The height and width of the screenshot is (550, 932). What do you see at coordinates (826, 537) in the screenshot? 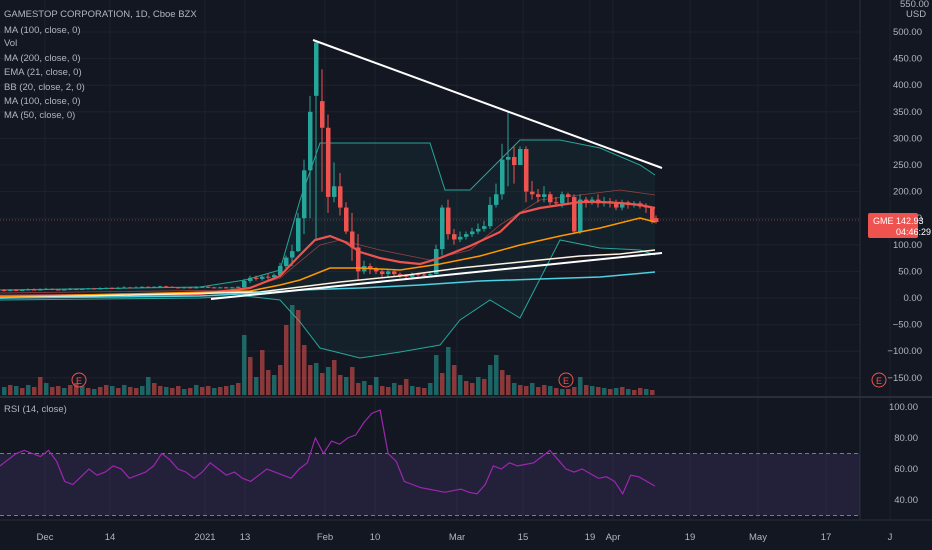
I see `time-tick-label: 17` at bounding box center [826, 537].